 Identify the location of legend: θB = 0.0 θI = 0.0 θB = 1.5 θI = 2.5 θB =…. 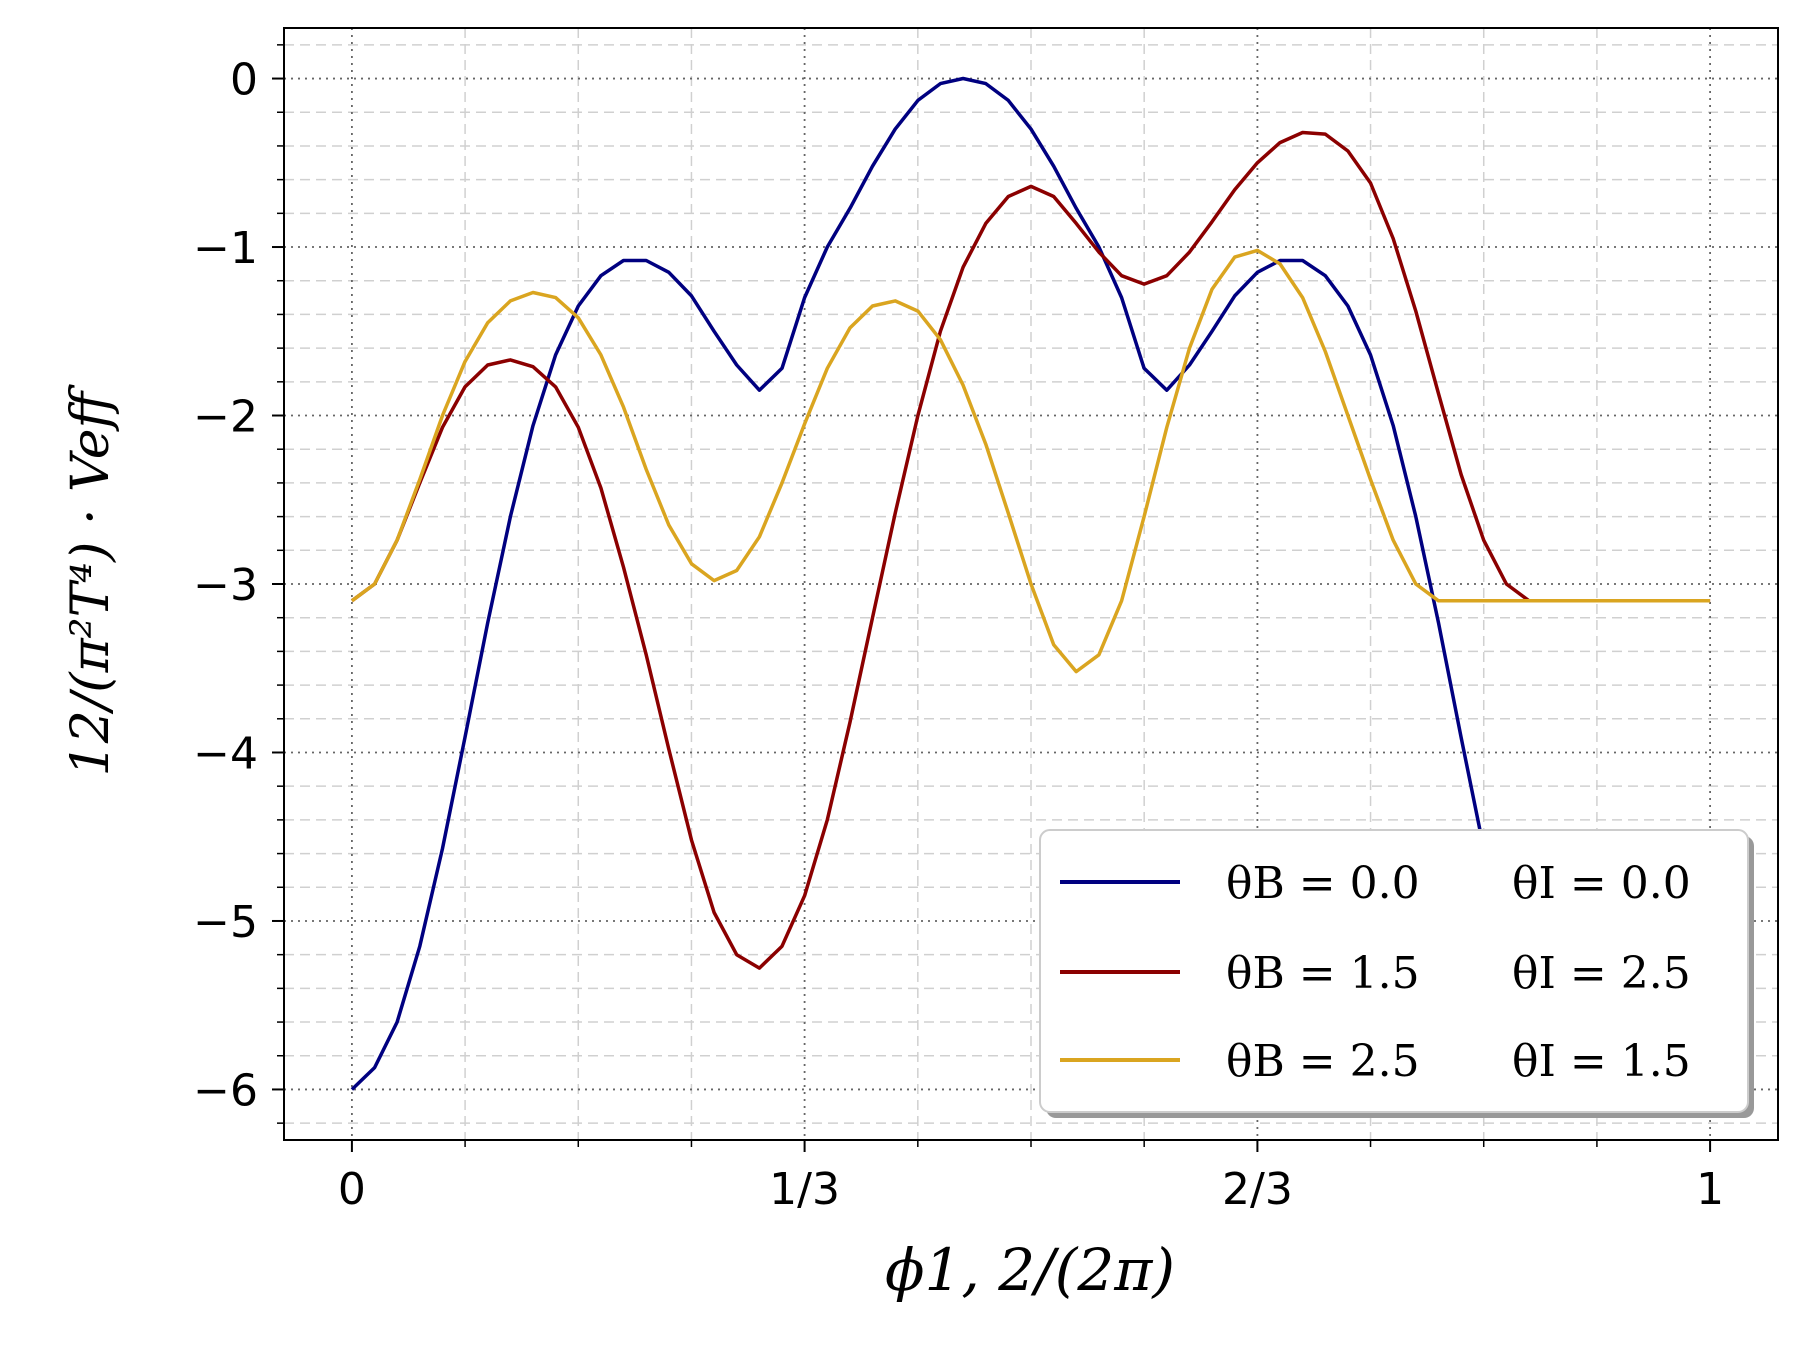
(1396, 973).